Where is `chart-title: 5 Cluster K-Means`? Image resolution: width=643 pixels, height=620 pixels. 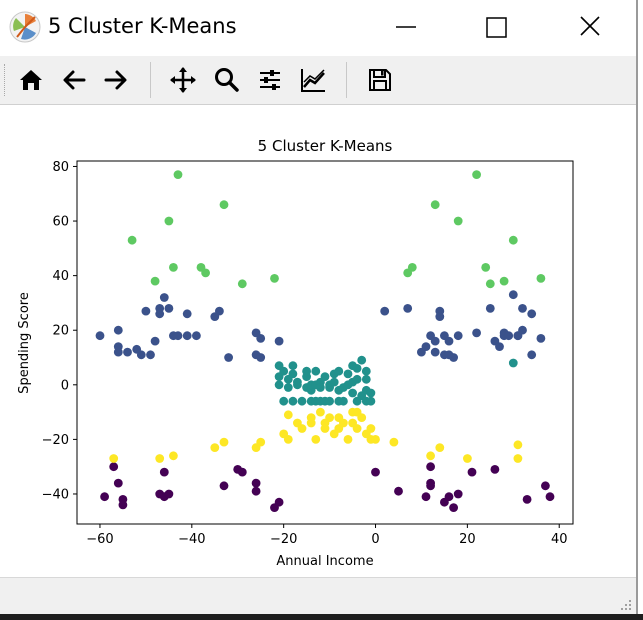 chart-title: 5 Cluster K-Means is located at coordinates (325, 146).